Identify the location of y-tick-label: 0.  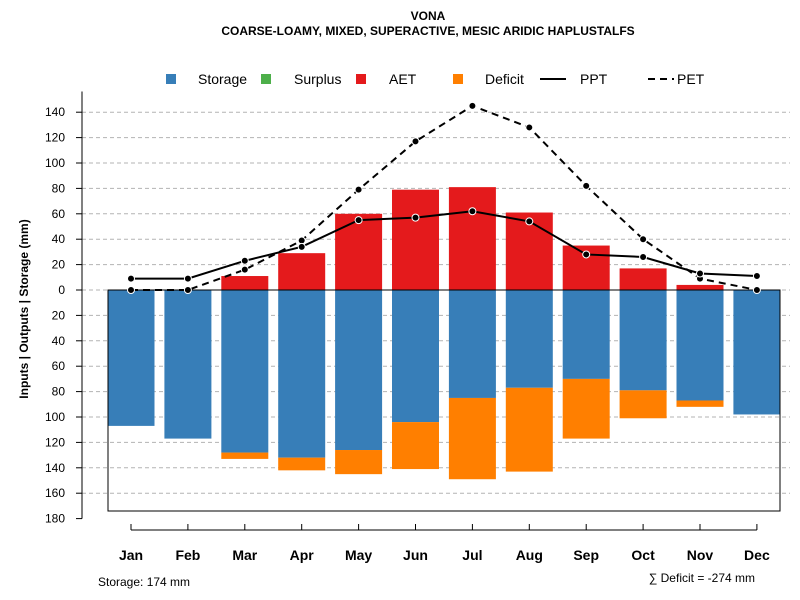
(61, 290).